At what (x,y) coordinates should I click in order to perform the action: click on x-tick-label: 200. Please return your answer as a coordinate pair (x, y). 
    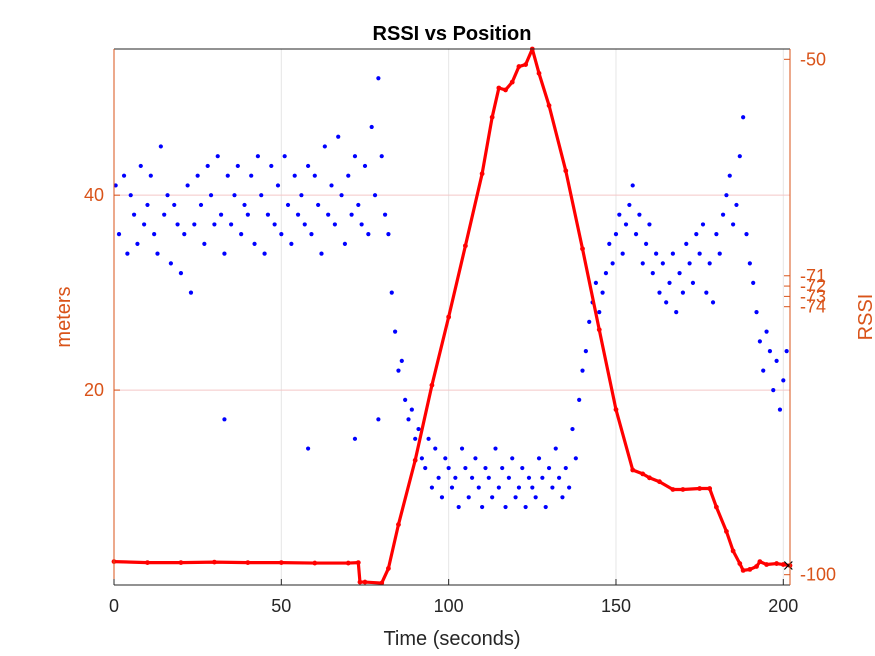
    Looking at the image, I should click on (783, 606).